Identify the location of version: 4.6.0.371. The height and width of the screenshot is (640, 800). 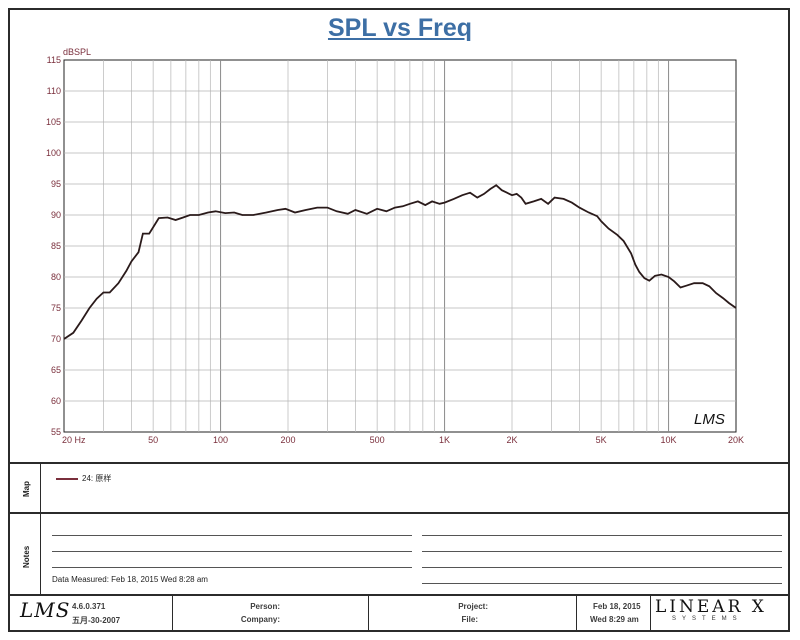
(89, 606).